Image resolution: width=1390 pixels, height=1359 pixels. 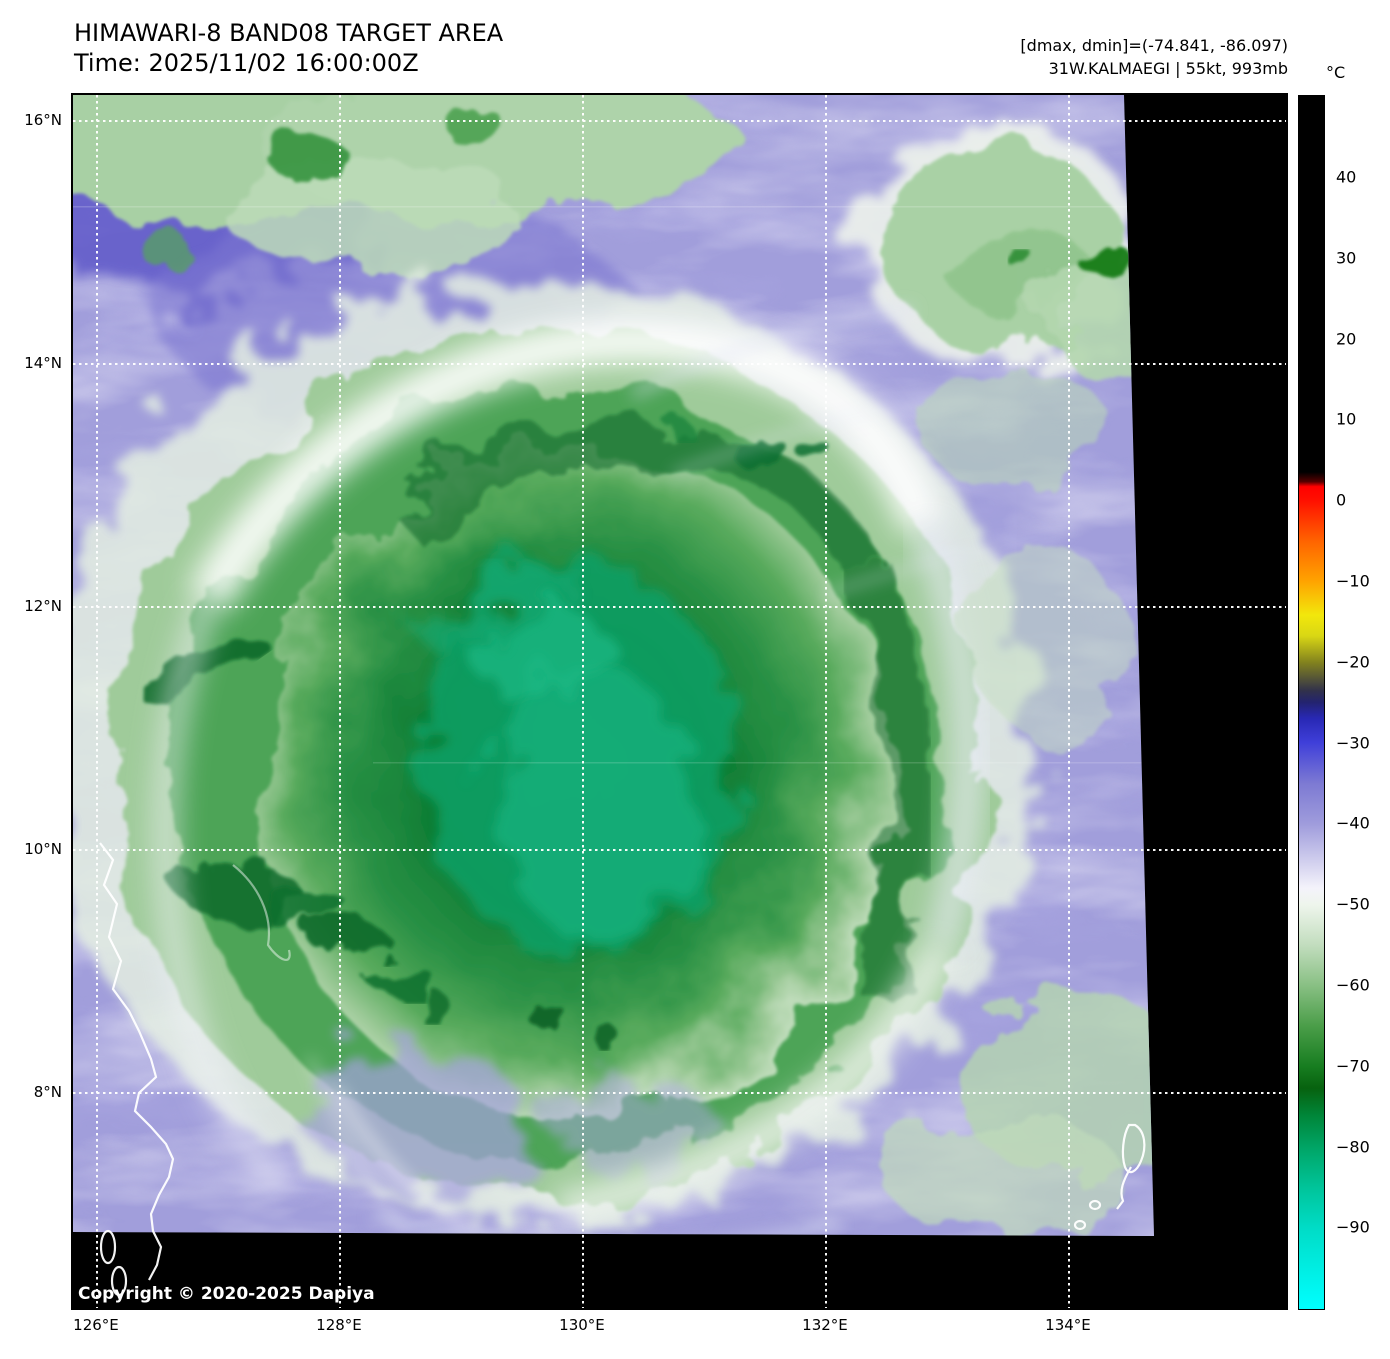 What do you see at coordinates (1353, 662) in the screenshot?
I see `colorbar-tick-label: −20` at bounding box center [1353, 662].